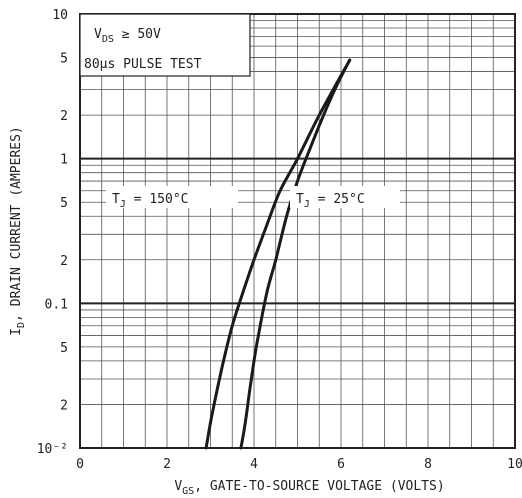  I want to click on x-tick-label: 2, so click(167, 464).